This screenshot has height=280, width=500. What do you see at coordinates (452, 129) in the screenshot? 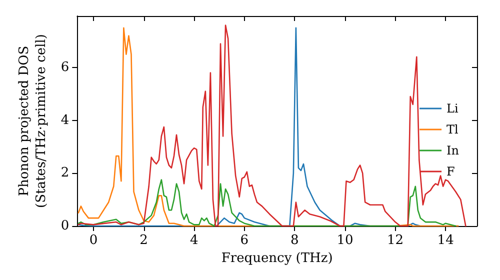
I see `legend-label: Tl` at bounding box center [452, 129].